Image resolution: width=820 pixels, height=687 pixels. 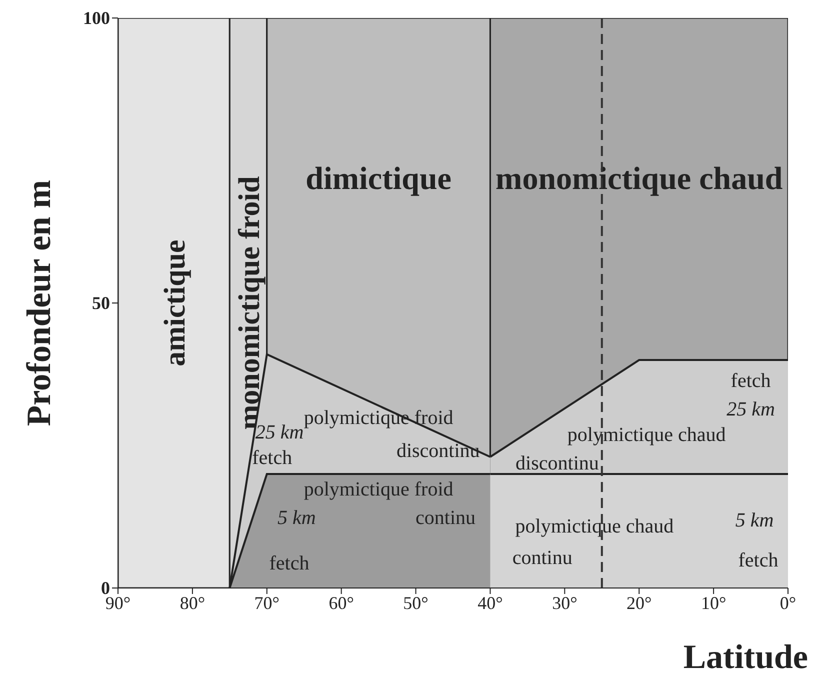 I want to click on annotation: 25 km, so click(x=750, y=409).